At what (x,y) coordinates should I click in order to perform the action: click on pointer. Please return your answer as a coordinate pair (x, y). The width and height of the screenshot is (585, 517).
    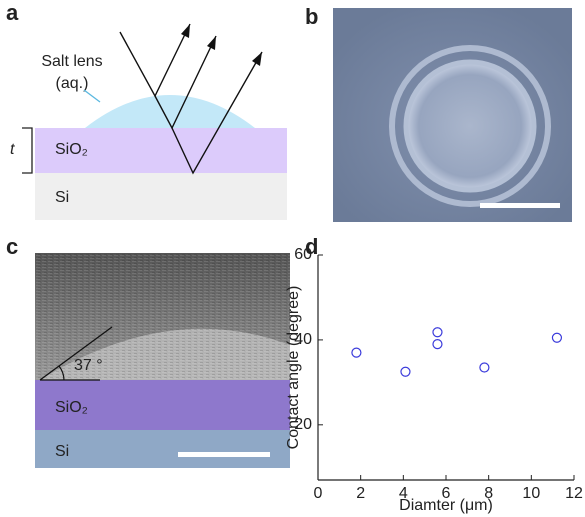
    Looking at the image, I should click on (92, 96).